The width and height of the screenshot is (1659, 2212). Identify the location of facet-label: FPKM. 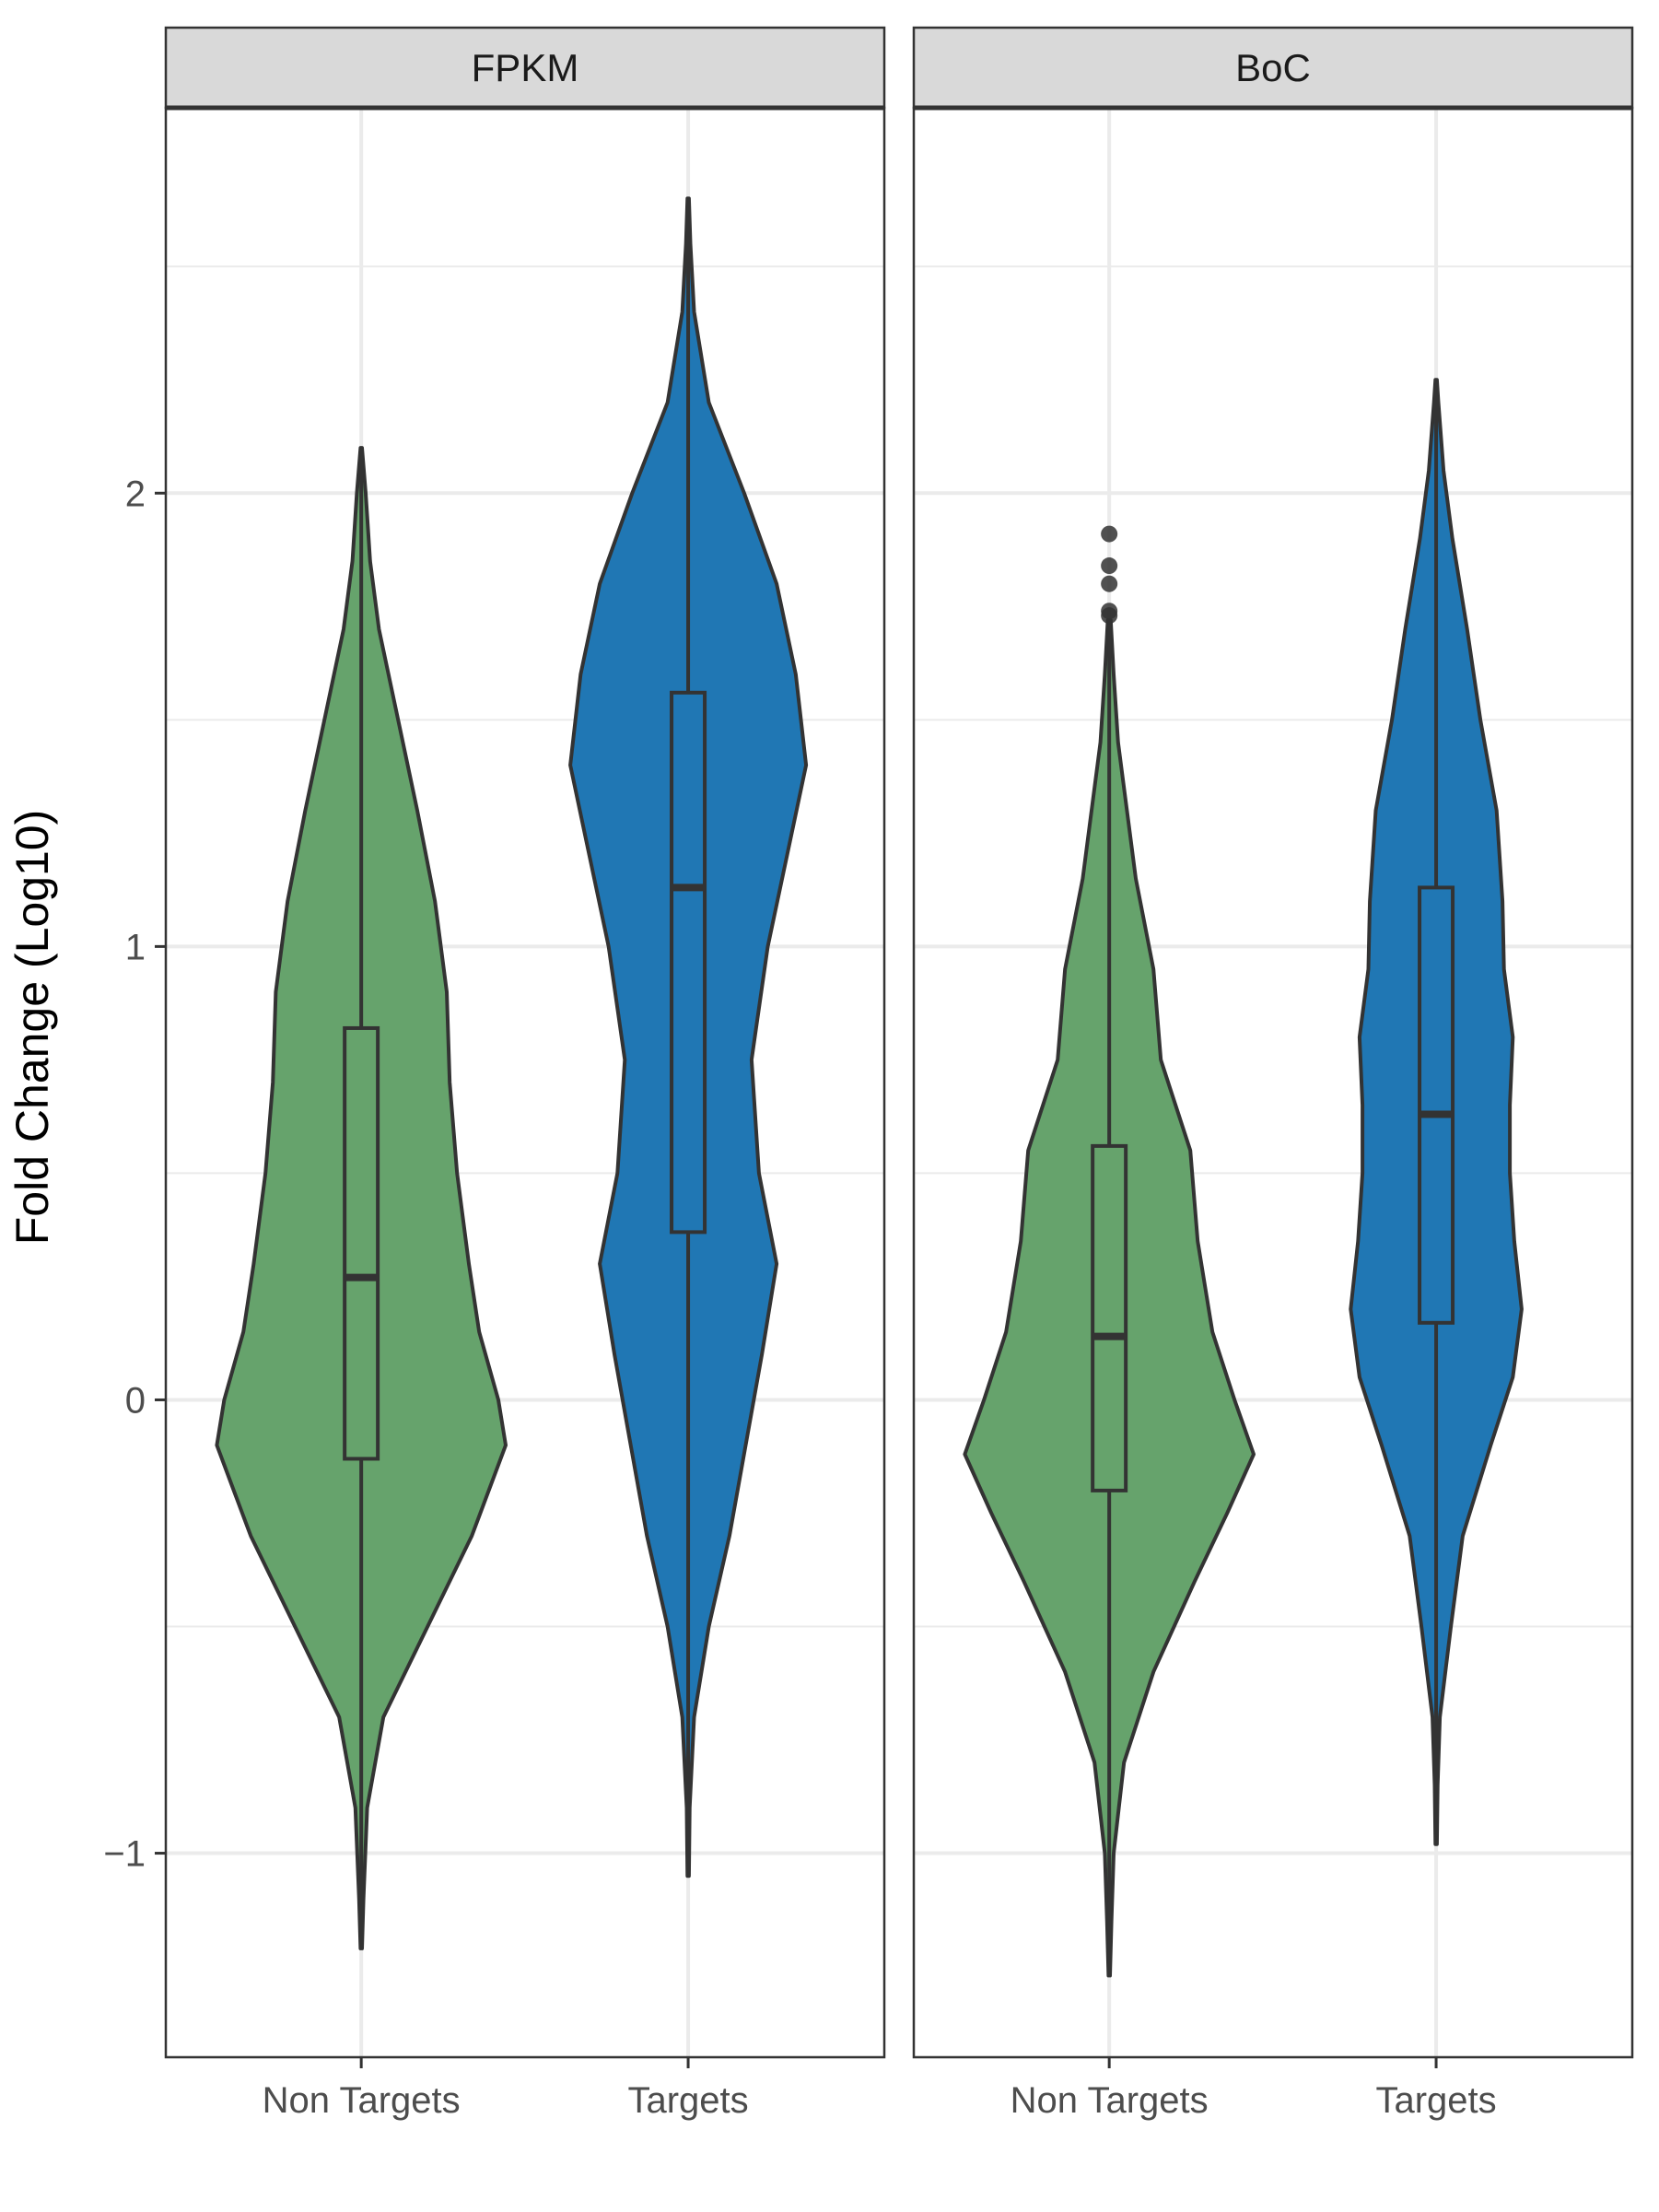
(525, 67).